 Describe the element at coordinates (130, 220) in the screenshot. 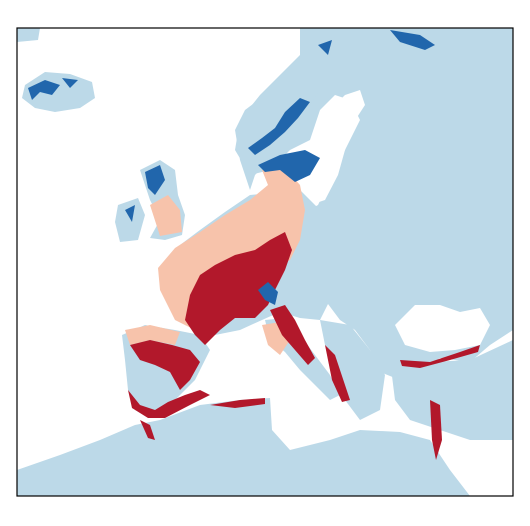

I see `land-ireland` at that location.